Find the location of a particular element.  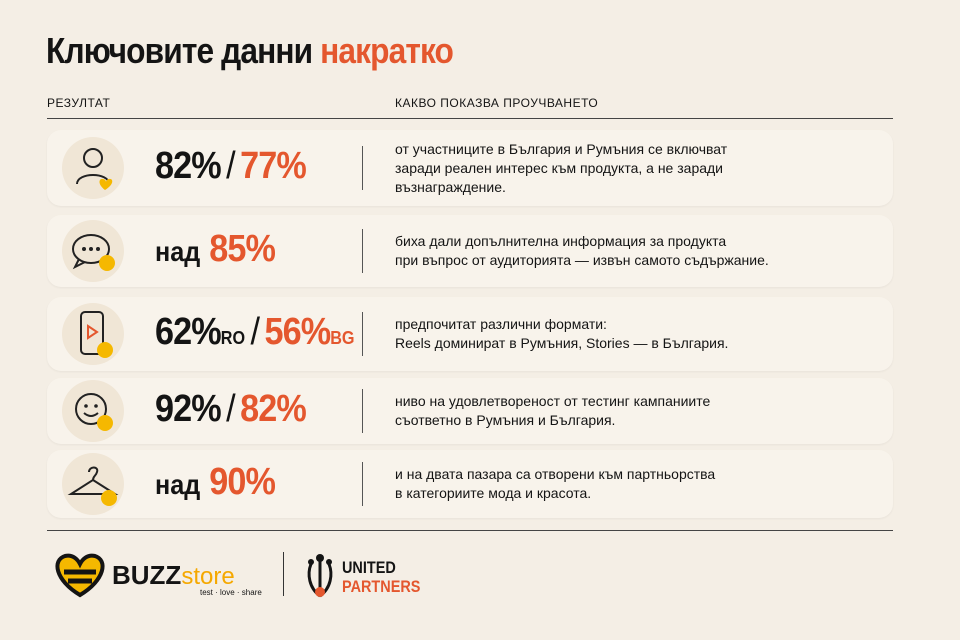

value: над 90% is located at coordinates (215, 482).